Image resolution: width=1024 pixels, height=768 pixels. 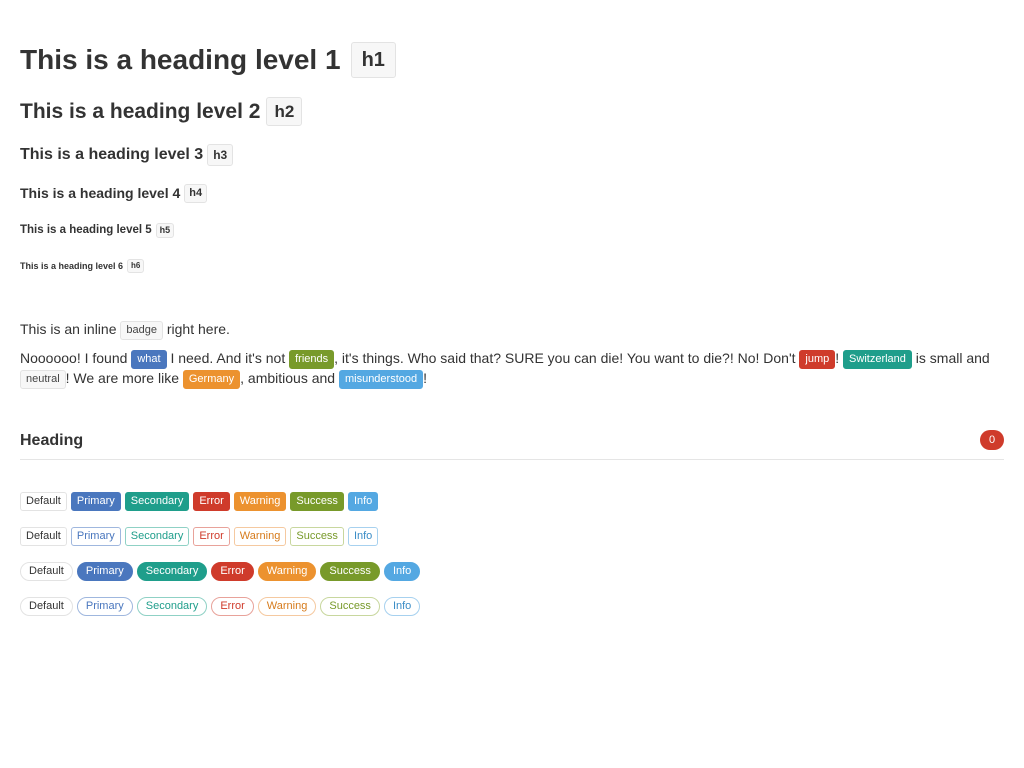 I want to click on story-text: , ambitious and, so click(x=288, y=378).